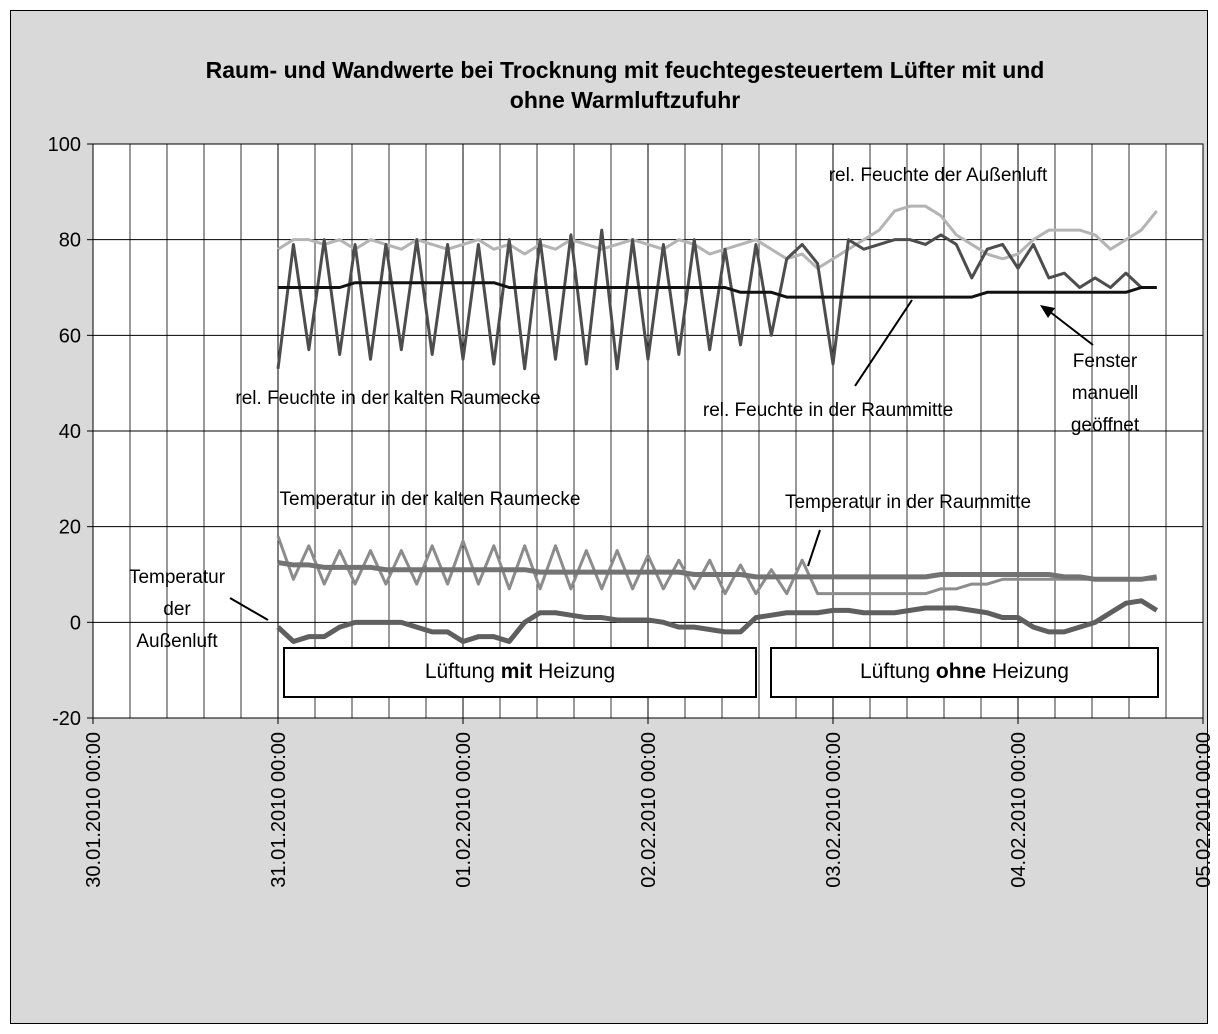  Describe the element at coordinates (516, 671) in the screenshot. I see `phase-label: mit` at that location.